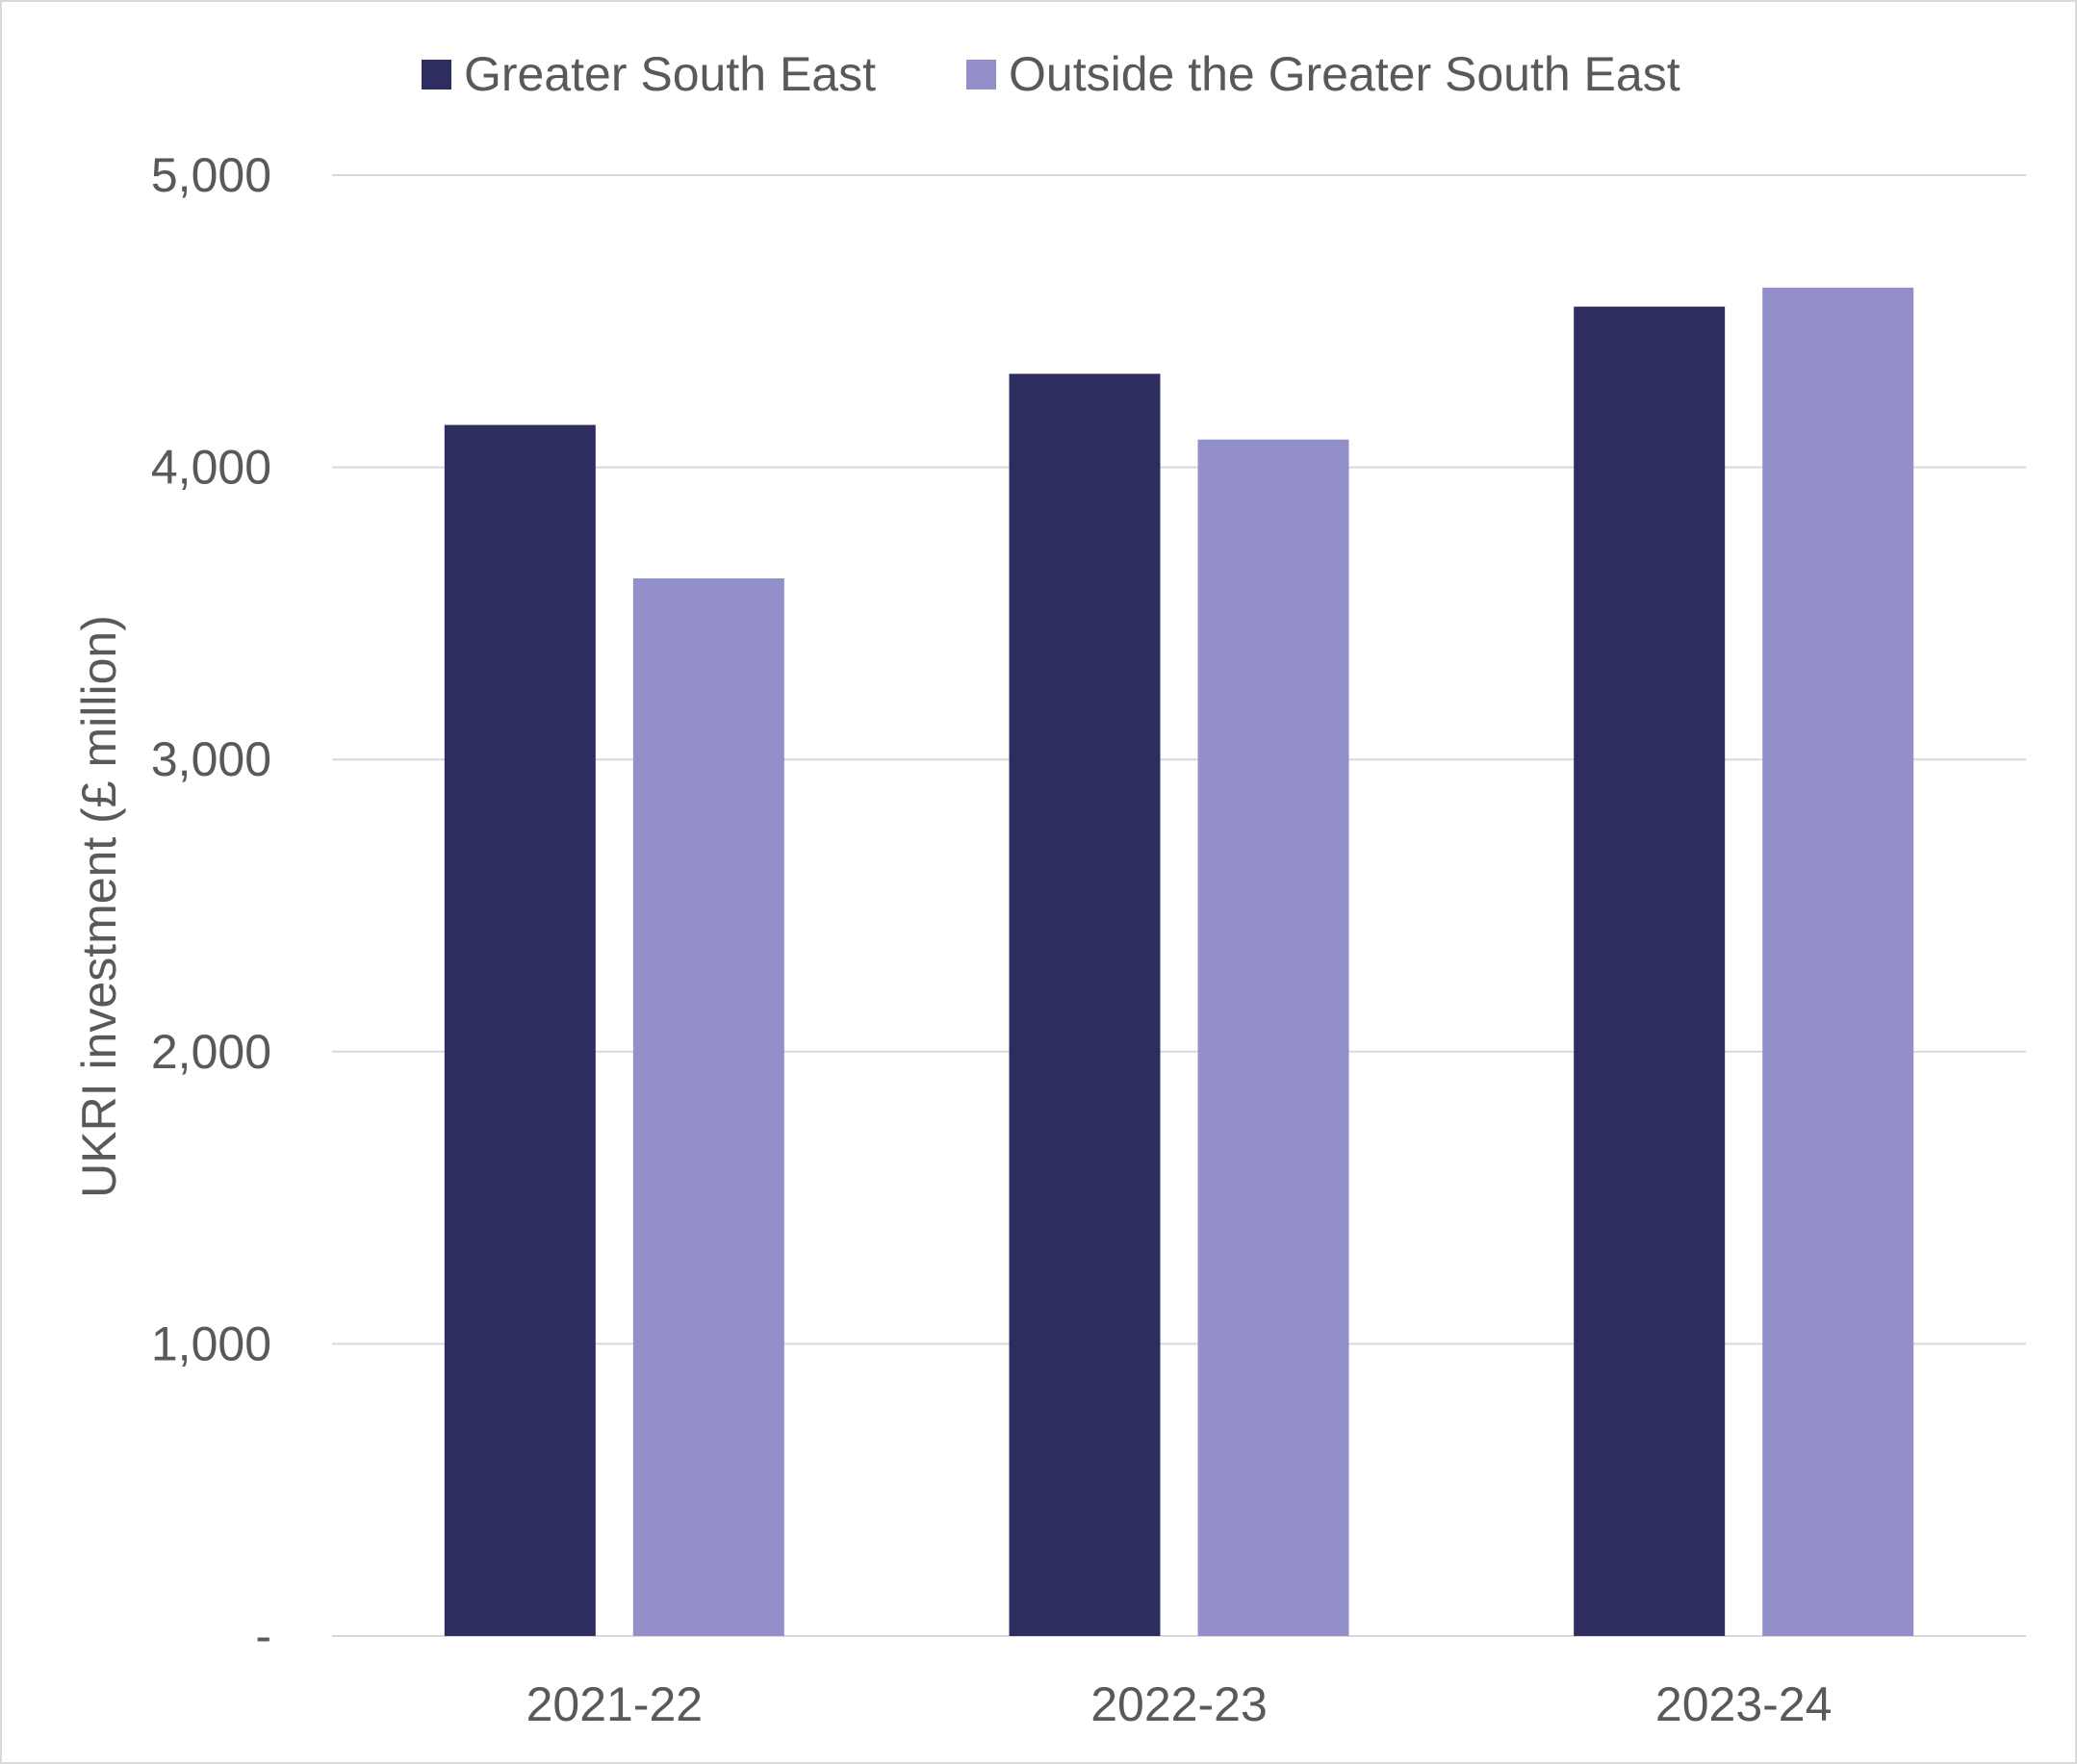  I want to click on x-tick-label: 2022-23, so click(1179, 1704).